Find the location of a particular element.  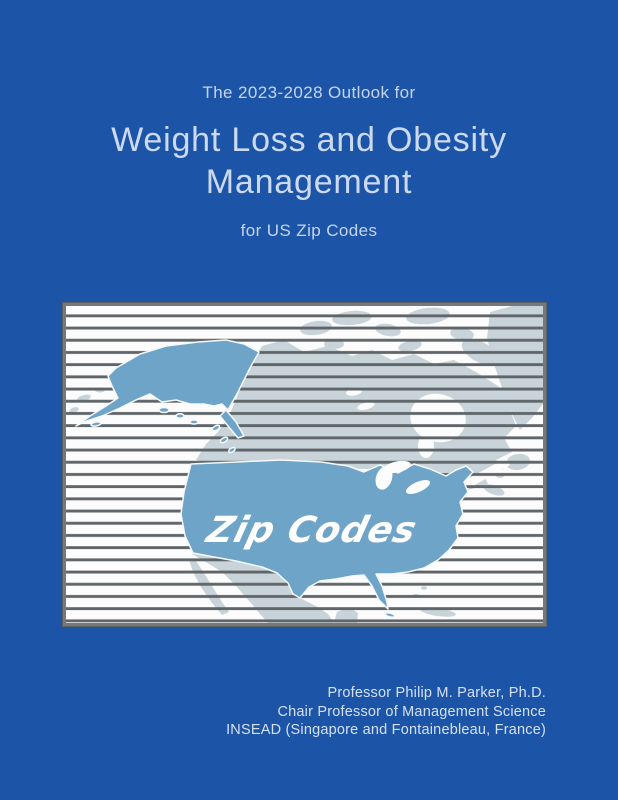

author-name: Professor Philip M. Parker, Ph.D. is located at coordinates (436, 693).